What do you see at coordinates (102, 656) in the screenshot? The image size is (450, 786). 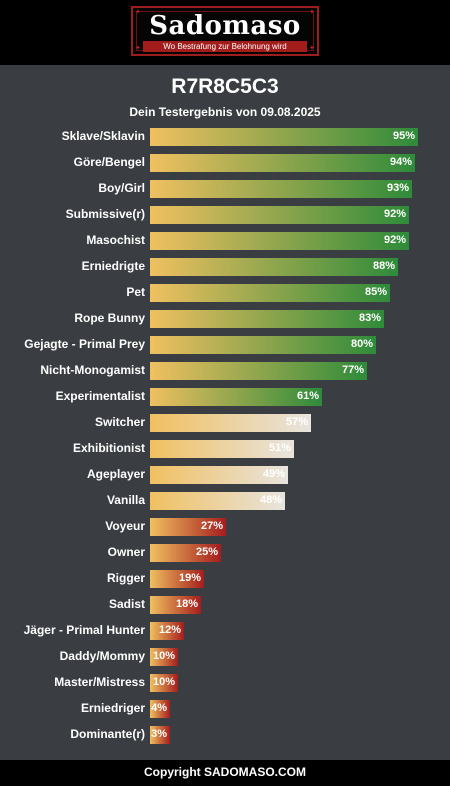 I see `result-label: Daddy/Mommy` at bounding box center [102, 656].